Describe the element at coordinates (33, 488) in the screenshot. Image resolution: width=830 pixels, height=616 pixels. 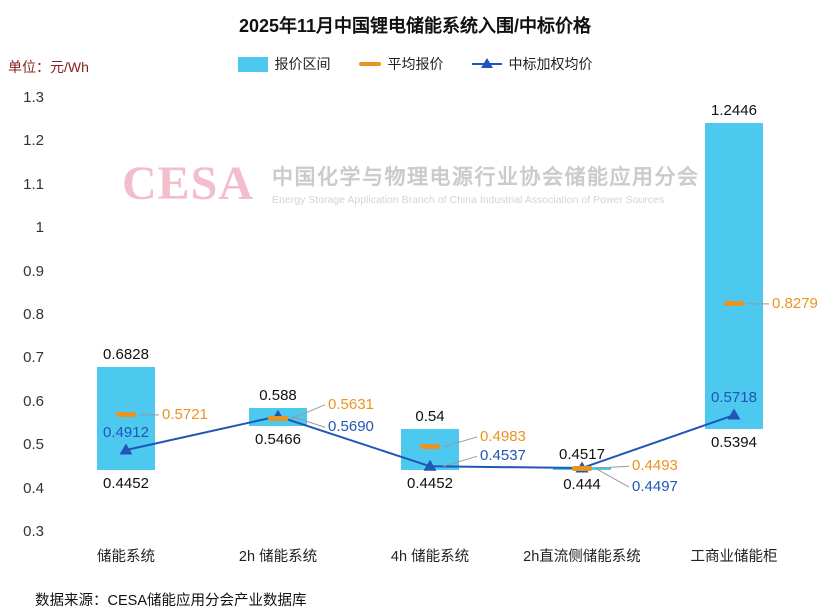
I see `y-axis-tick-label: 0.4` at that location.